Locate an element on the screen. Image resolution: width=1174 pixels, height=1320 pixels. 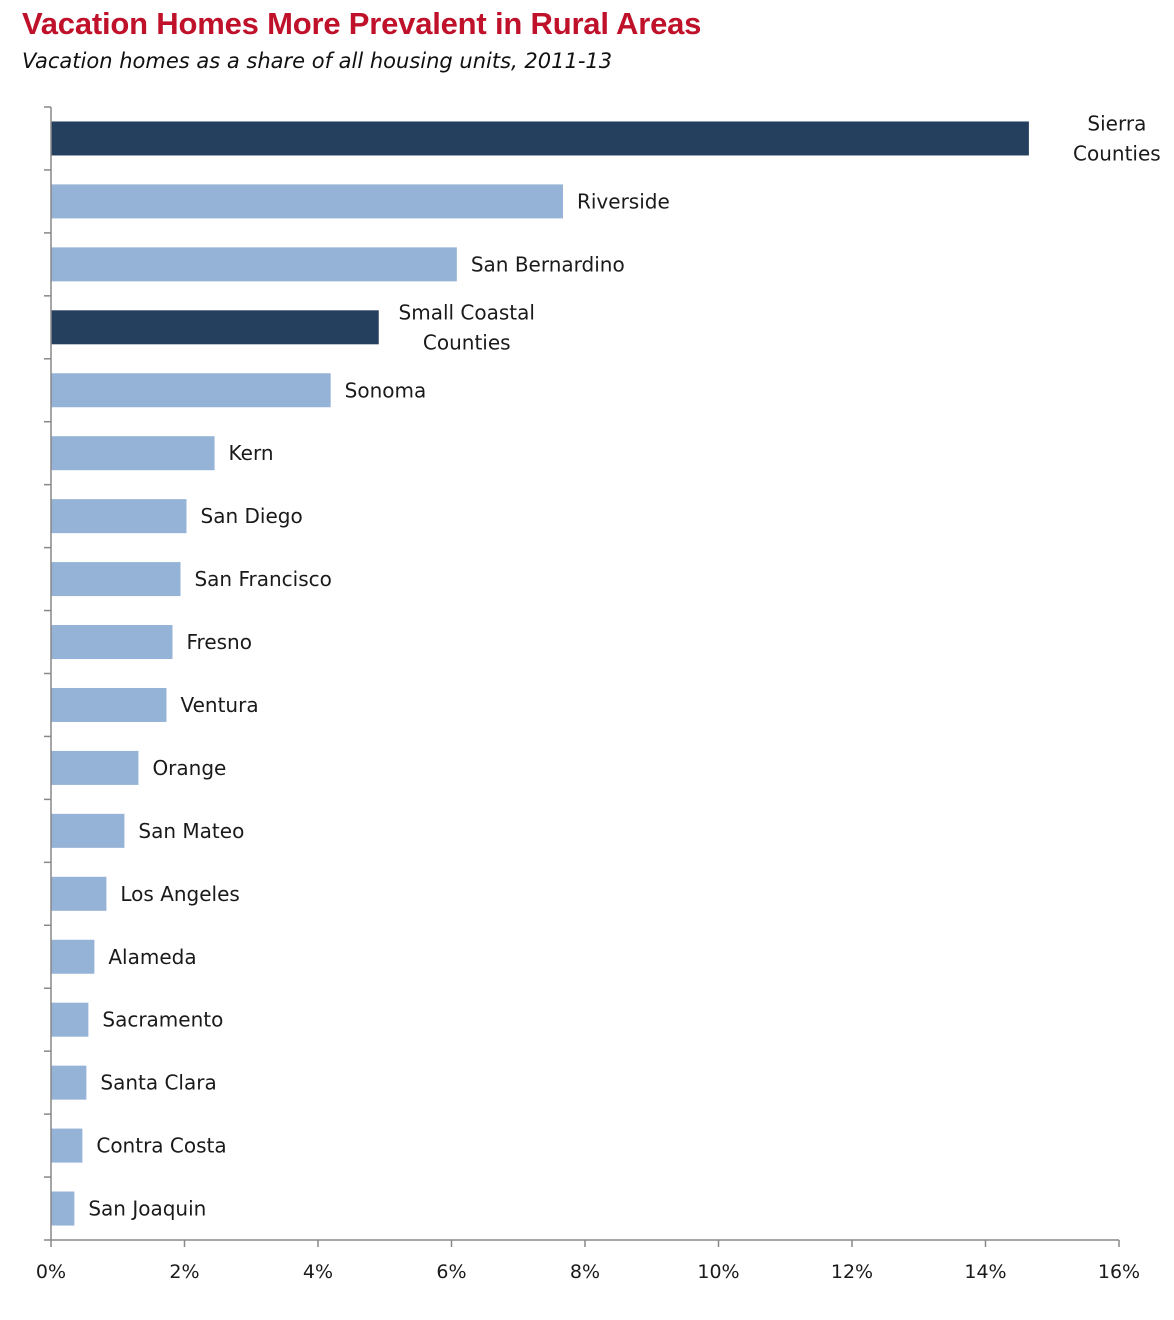
x-tick-label: 6% is located at coordinates (451, 1272).